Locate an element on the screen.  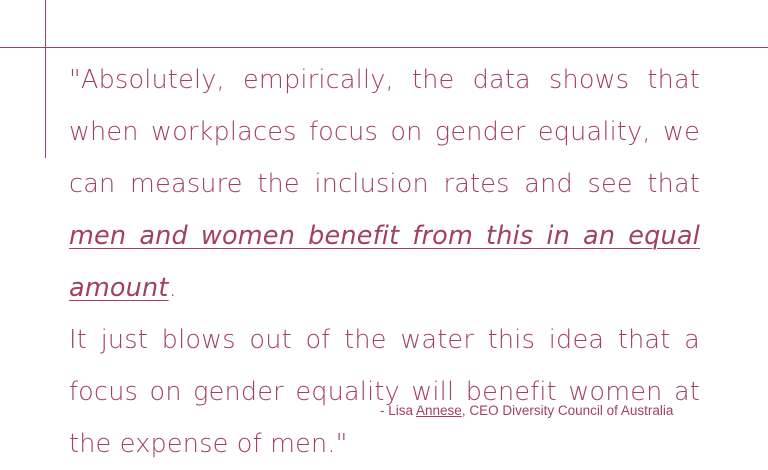
attribution-prefix: - Lisa is located at coordinates (398, 410).